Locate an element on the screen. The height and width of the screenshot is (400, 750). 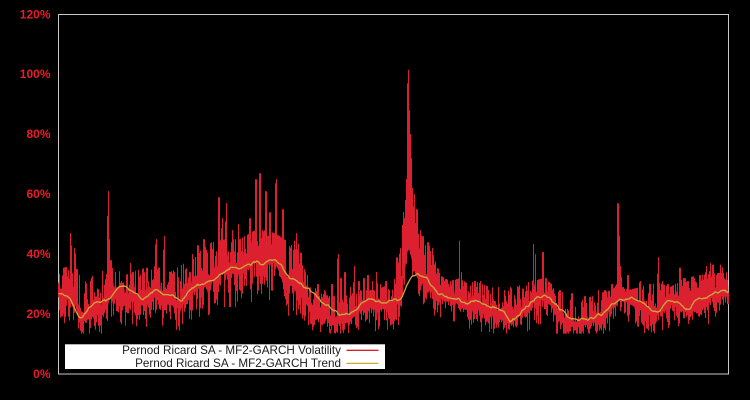
svg-text: 120% is located at coordinates (35, 14).